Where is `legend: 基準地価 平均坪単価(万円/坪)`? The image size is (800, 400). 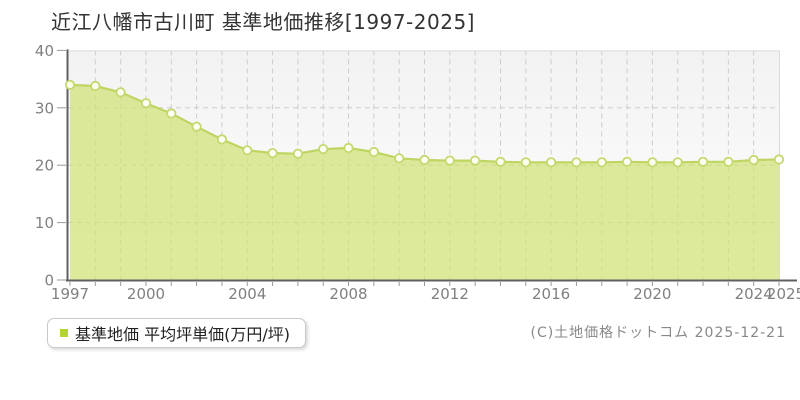
legend: 基準地価 平均坪単価(万円/坪) is located at coordinates (176, 333).